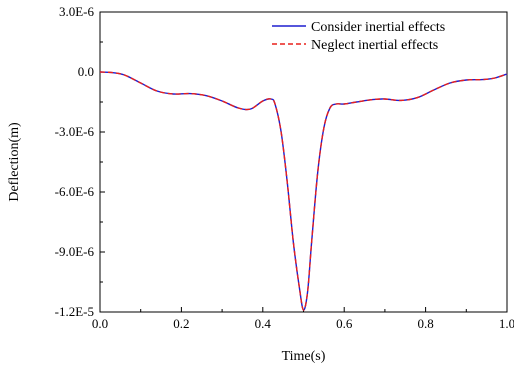 This screenshot has height=372, width=514. What do you see at coordinates (425, 323) in the screenshot?
I see `x-tick-label: 0.8` at bounding box center [425, 323].